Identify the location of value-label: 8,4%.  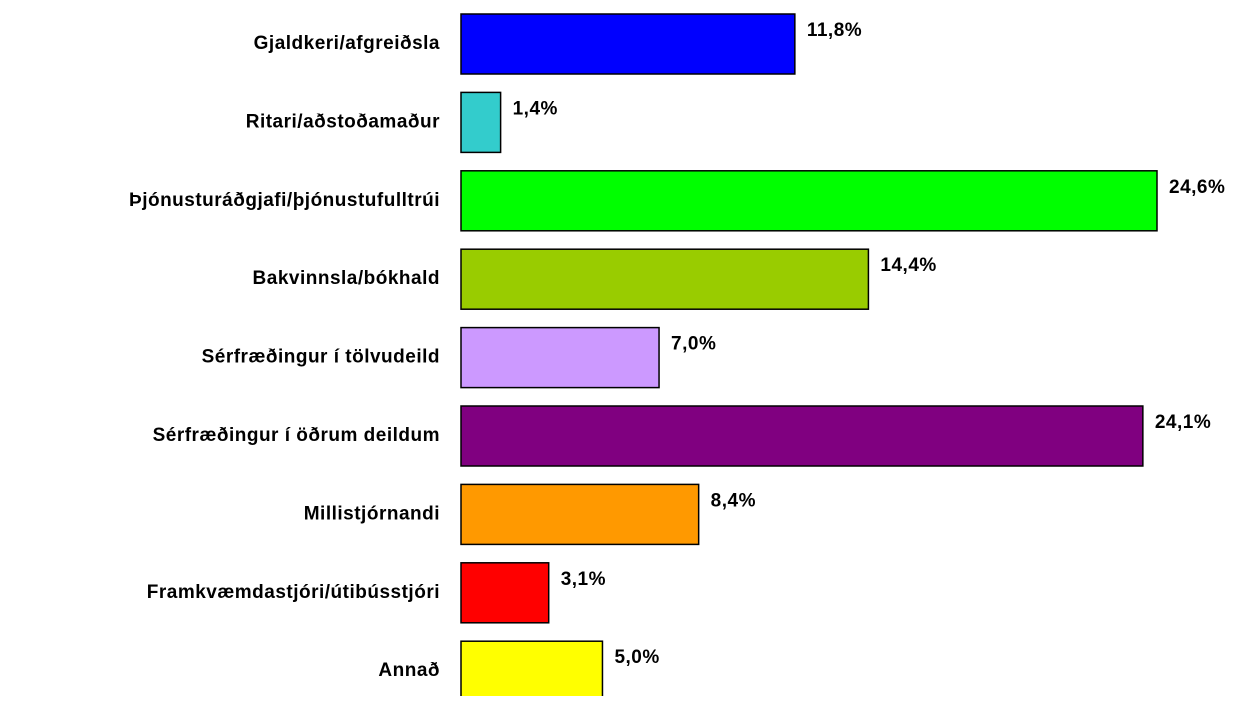
(733, 500).